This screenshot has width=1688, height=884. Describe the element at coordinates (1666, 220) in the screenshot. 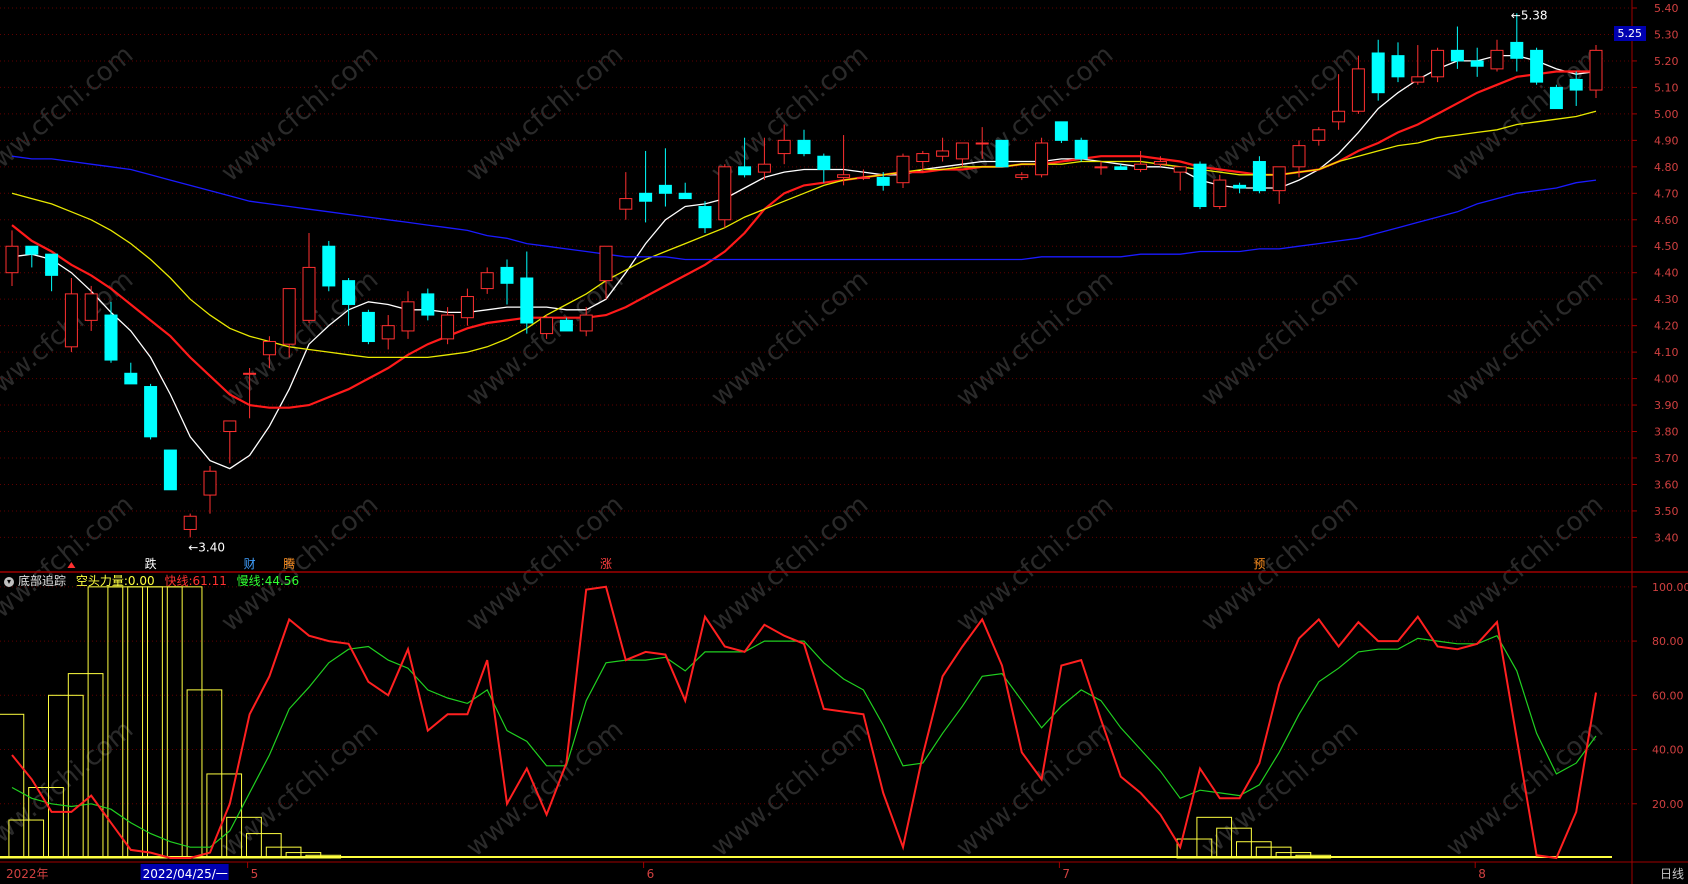

I see `price-tick-label: 4.60` at that location.